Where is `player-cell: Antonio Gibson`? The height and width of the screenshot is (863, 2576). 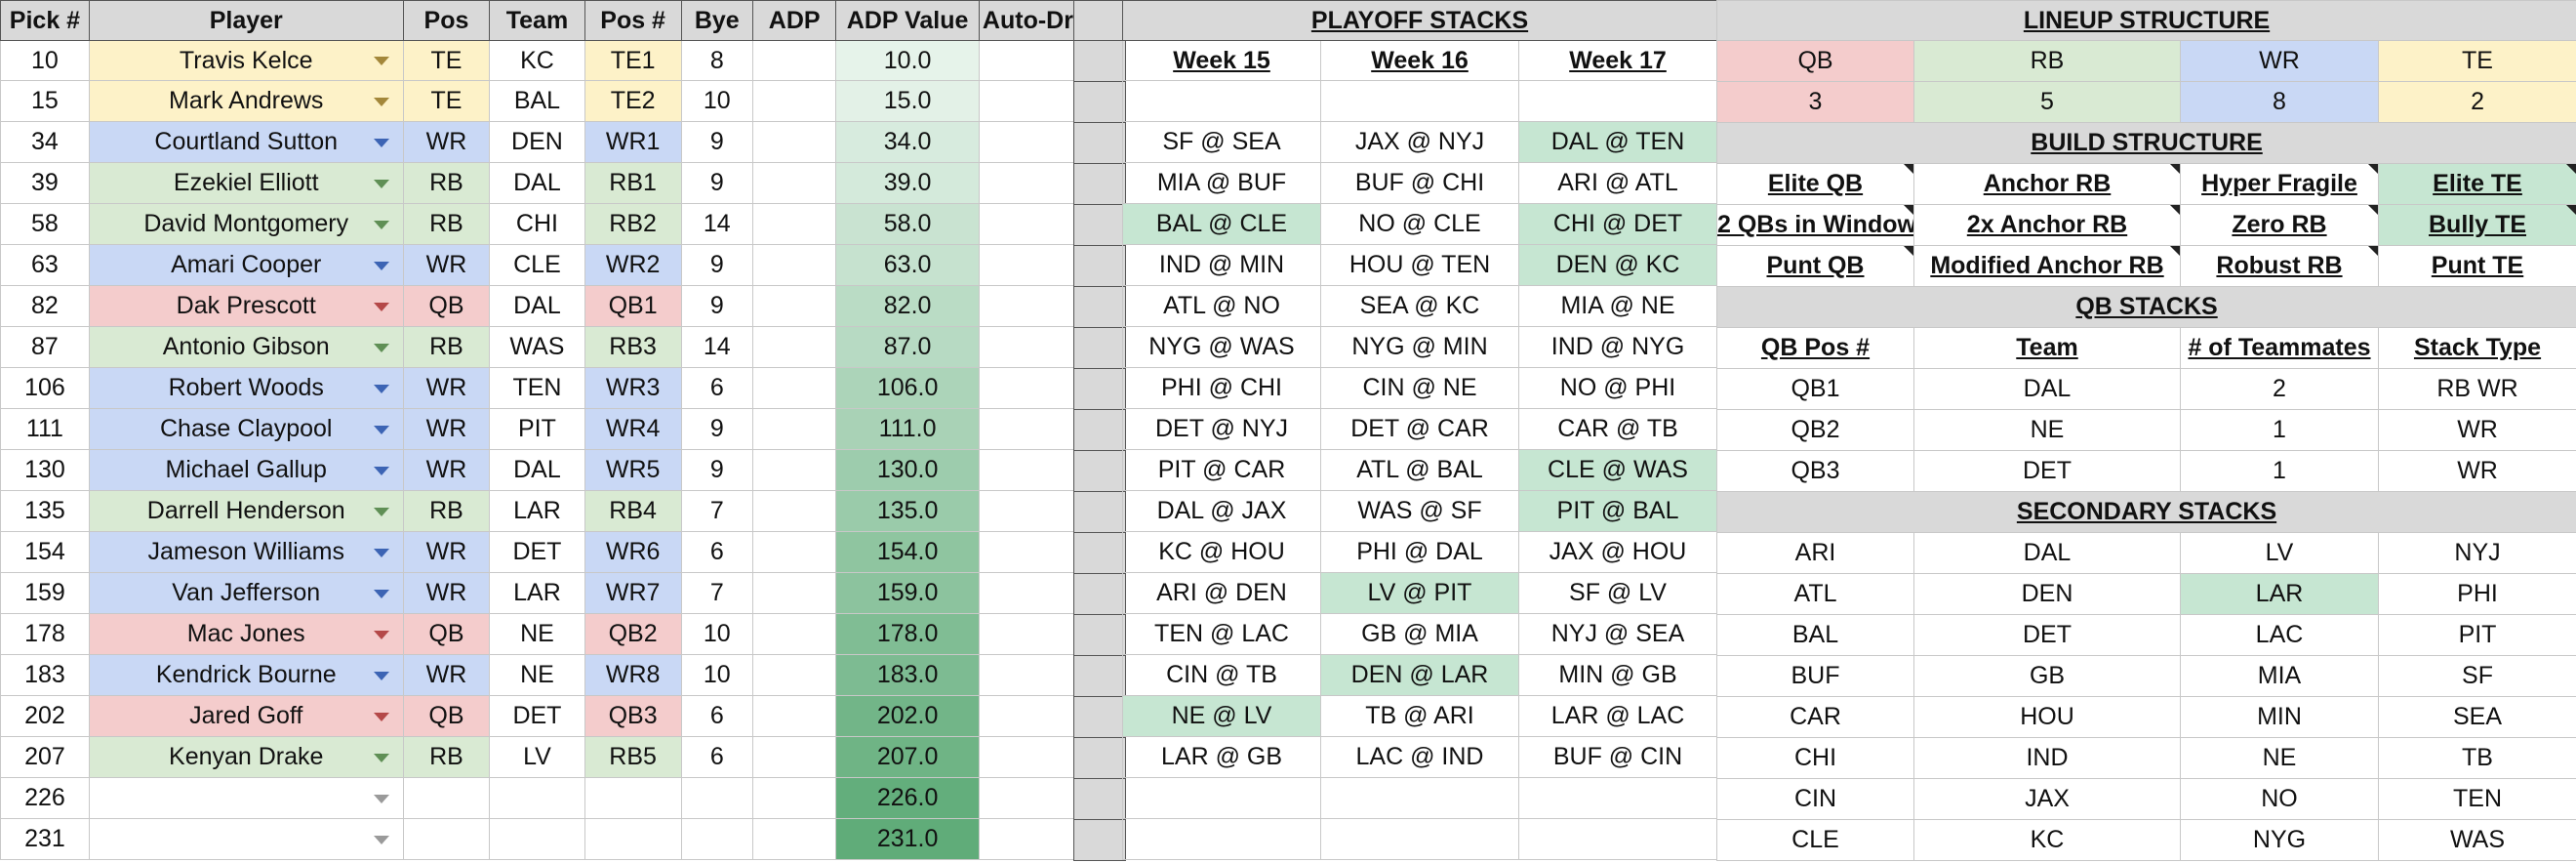
player-cell: Antonio Gibson is located at coordinates (246, 347).